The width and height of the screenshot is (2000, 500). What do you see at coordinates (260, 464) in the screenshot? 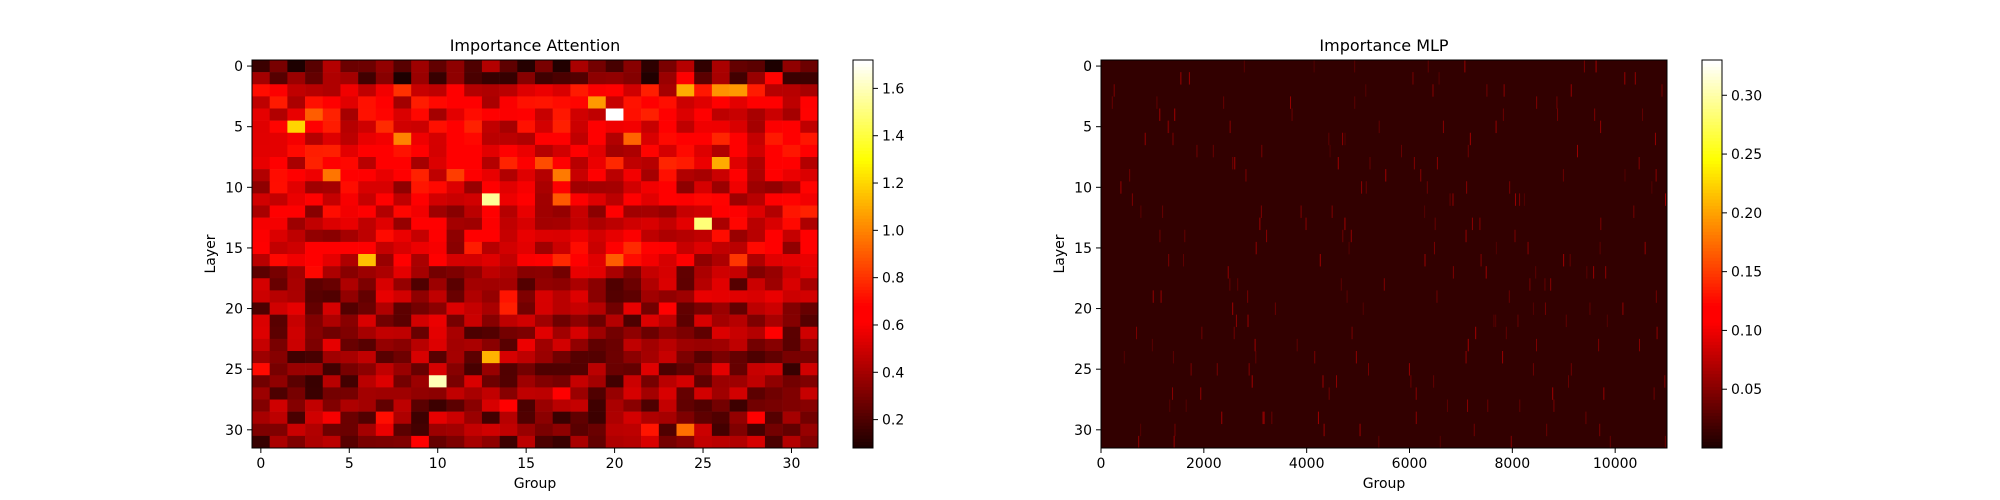
I see `x-tick-label: 0` at bounding box center [260, 464].